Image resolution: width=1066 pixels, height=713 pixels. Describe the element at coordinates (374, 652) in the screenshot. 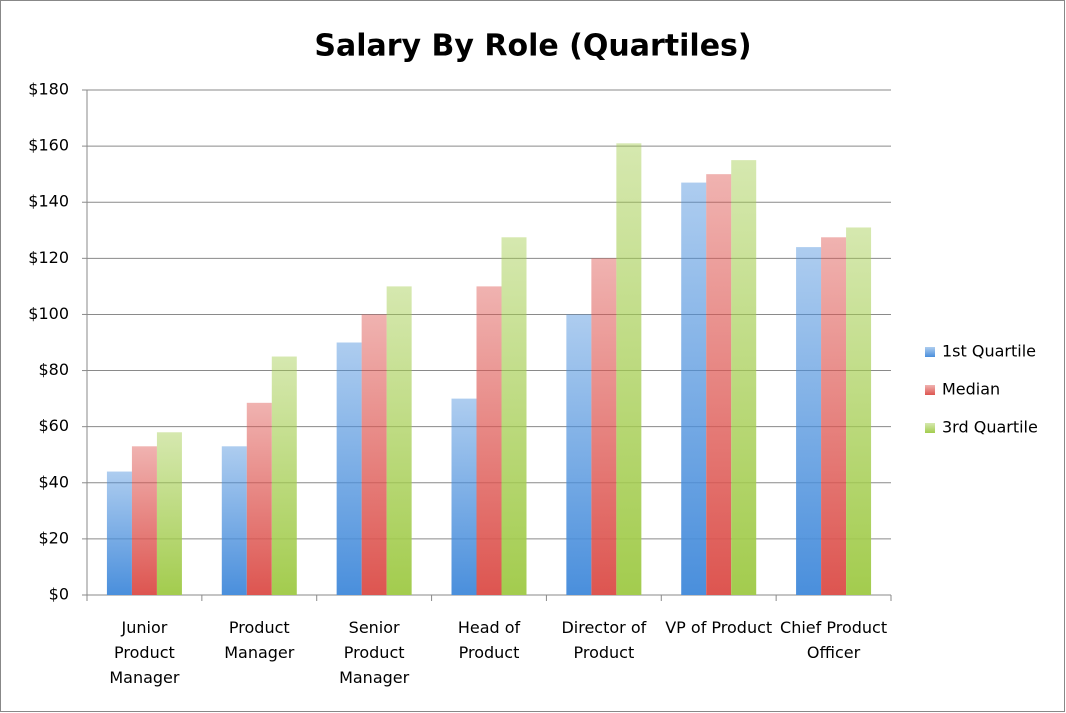

I see `x-tick-label: Senior Product Manager` at that location.